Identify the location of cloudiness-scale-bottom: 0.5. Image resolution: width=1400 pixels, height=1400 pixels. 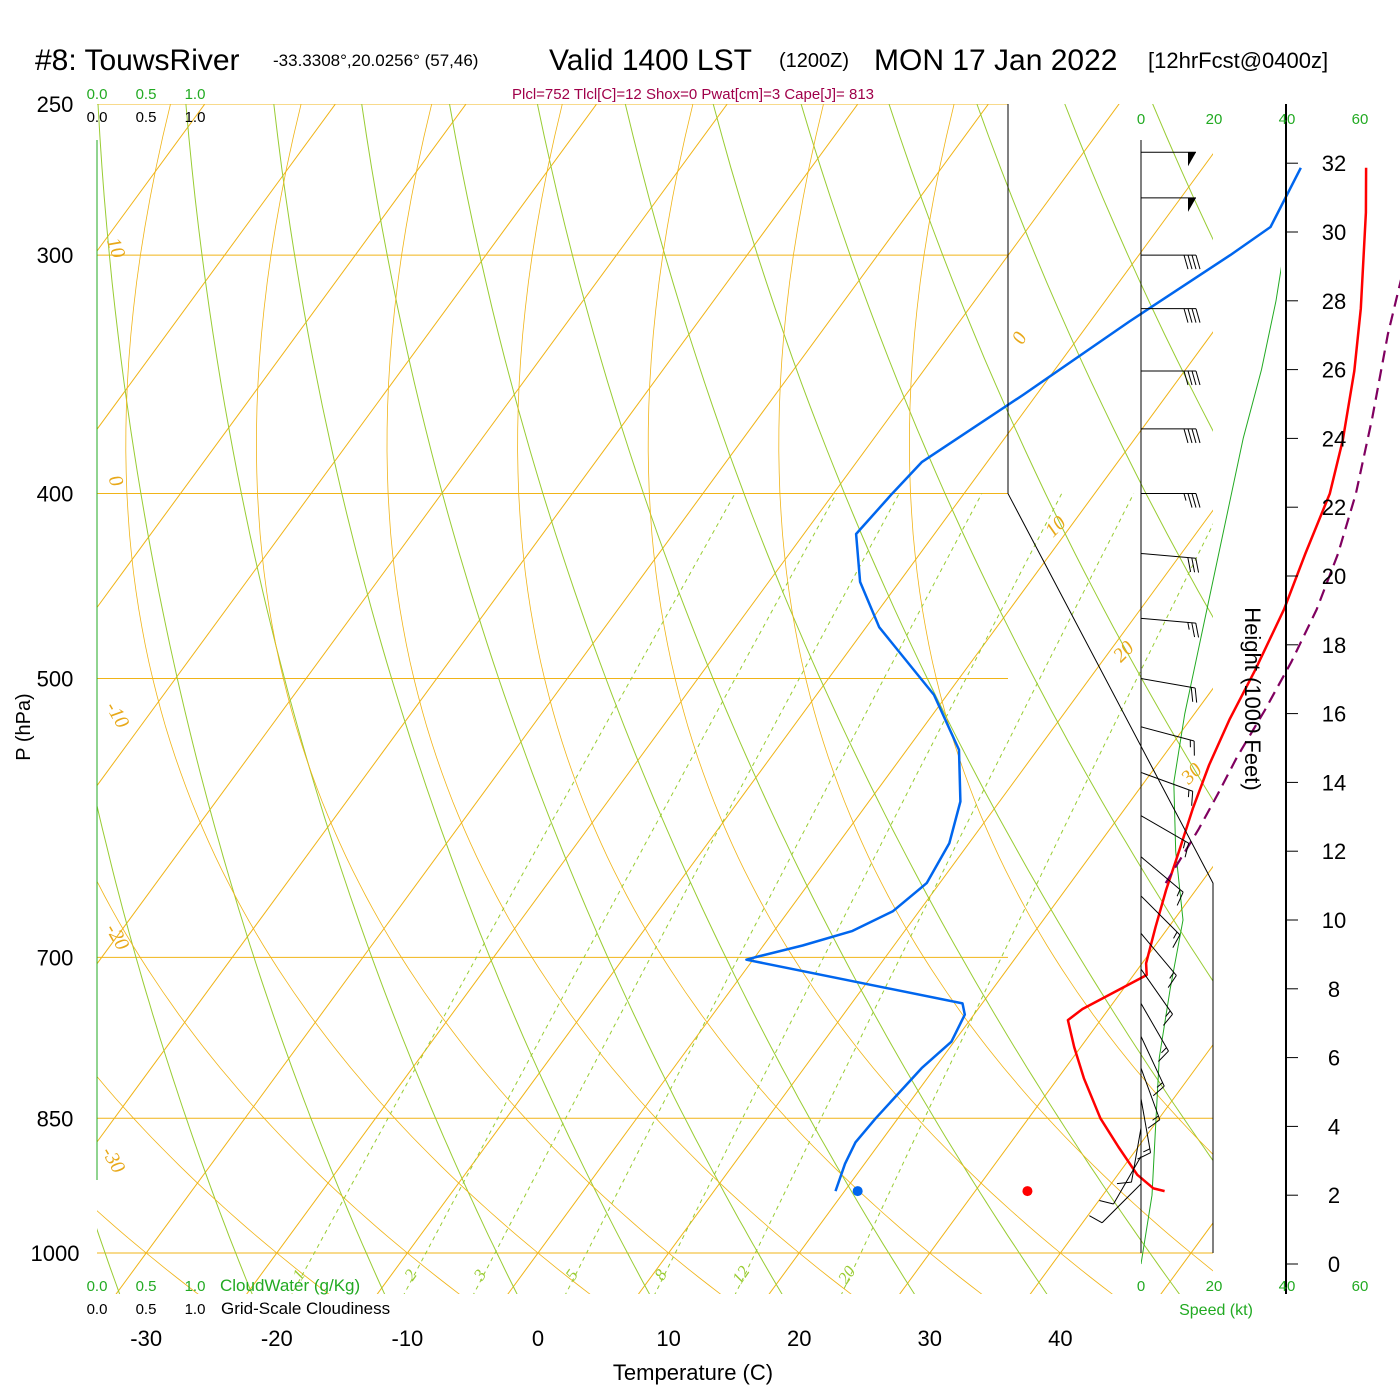
(146, 1309).